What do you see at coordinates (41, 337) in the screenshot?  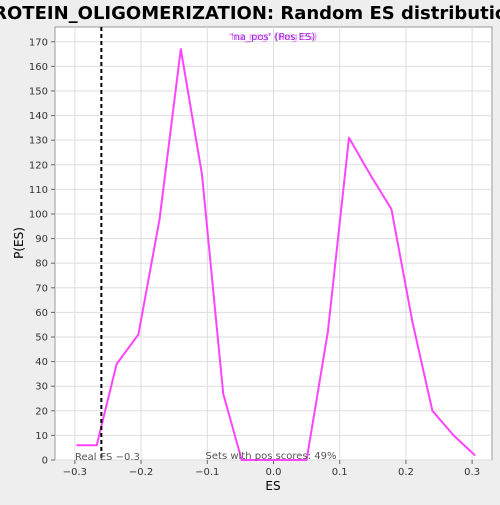 I see `y-tick-label: 50` at bounding box center [41, 337].